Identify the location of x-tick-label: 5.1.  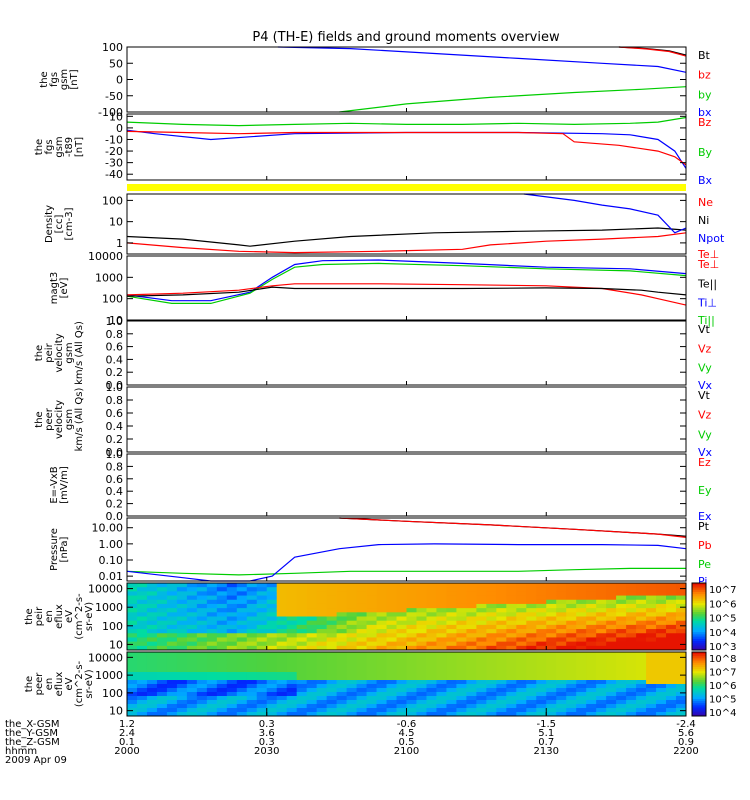
(546, 733).